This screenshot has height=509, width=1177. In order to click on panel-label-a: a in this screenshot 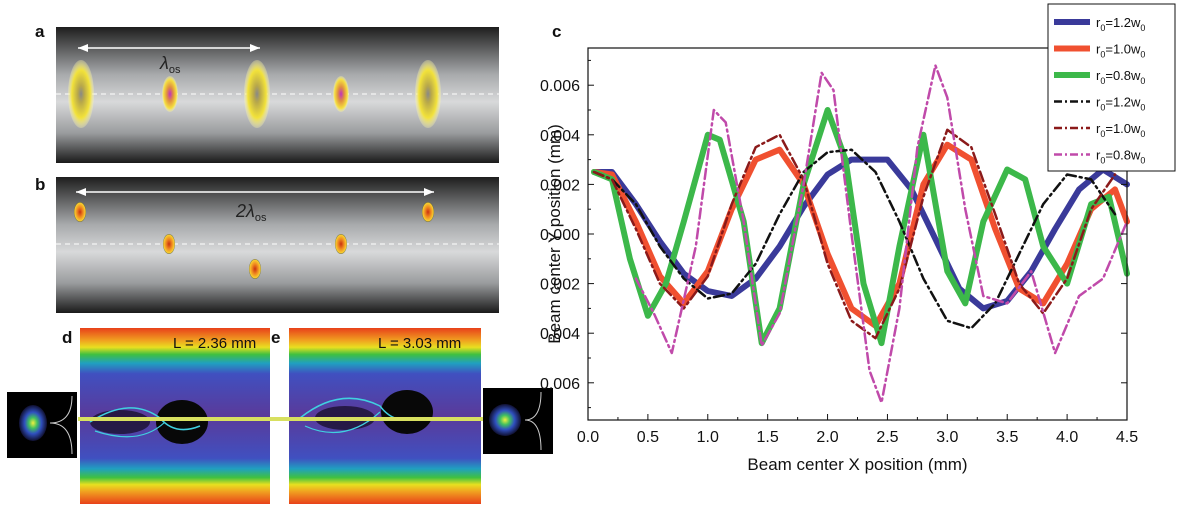, I will do `click(40, 31)`.